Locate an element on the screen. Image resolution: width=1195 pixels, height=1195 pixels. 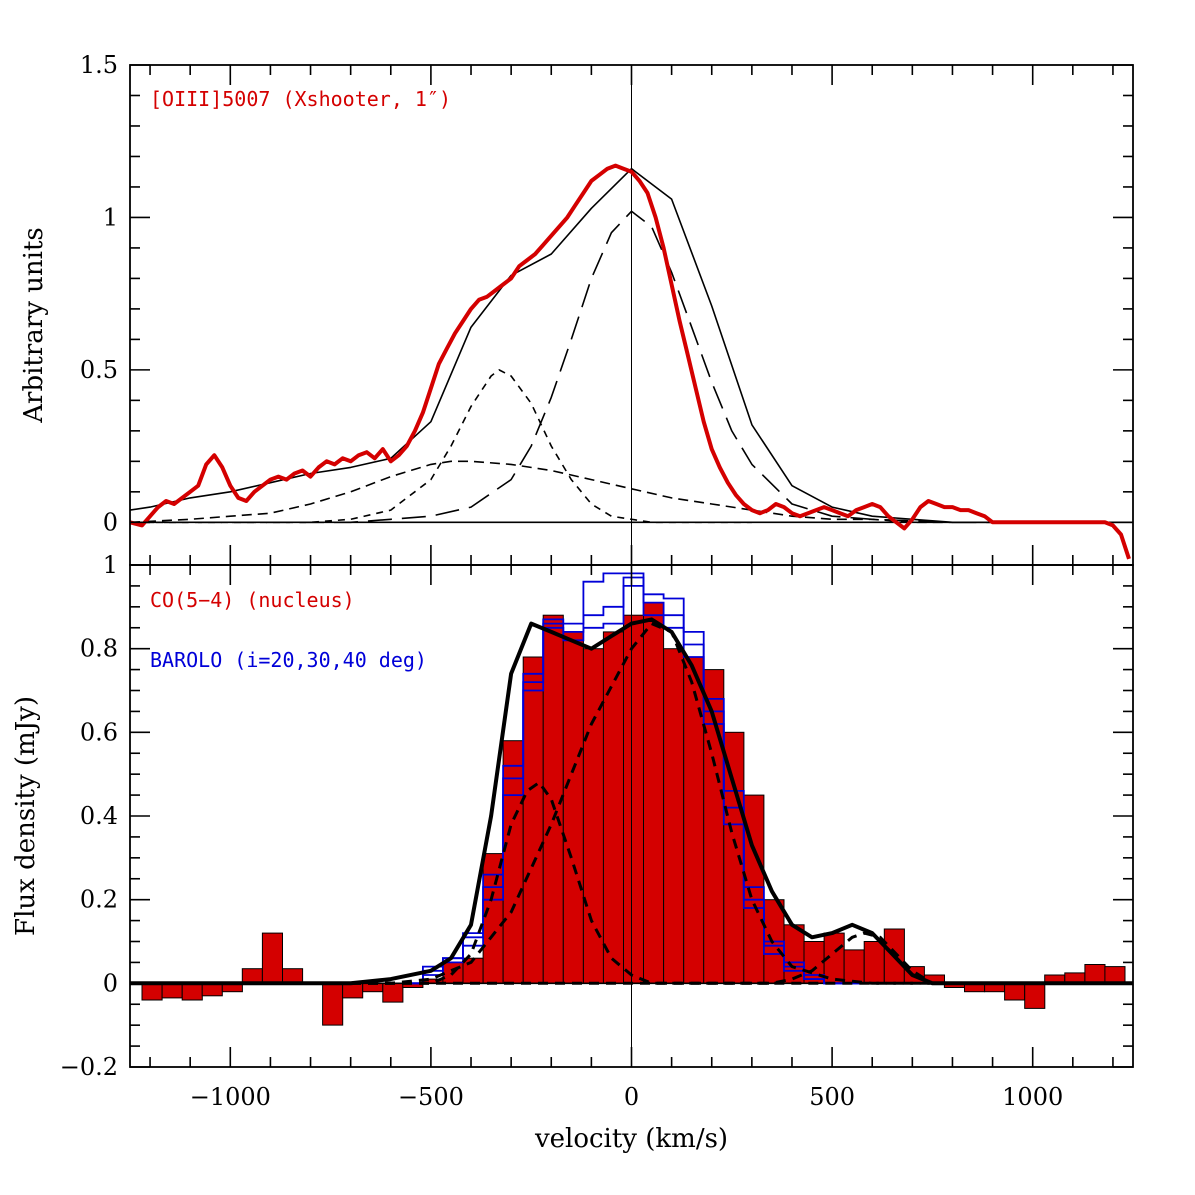
bottom-series-red-component is located at coordinates (631, 958).